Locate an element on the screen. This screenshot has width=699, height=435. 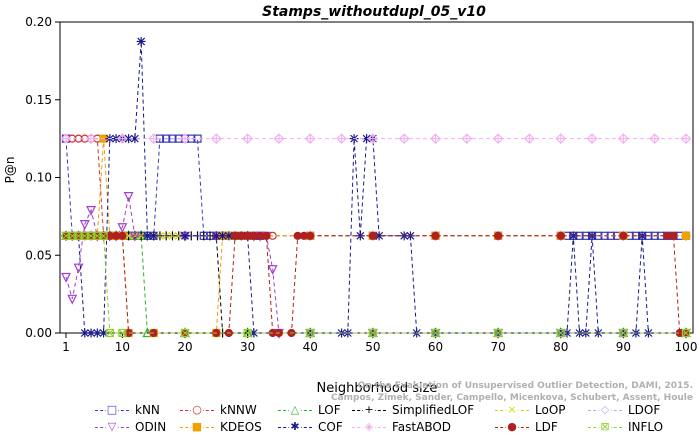
legend-label: FastABOD is located at coordinates (422, 427).